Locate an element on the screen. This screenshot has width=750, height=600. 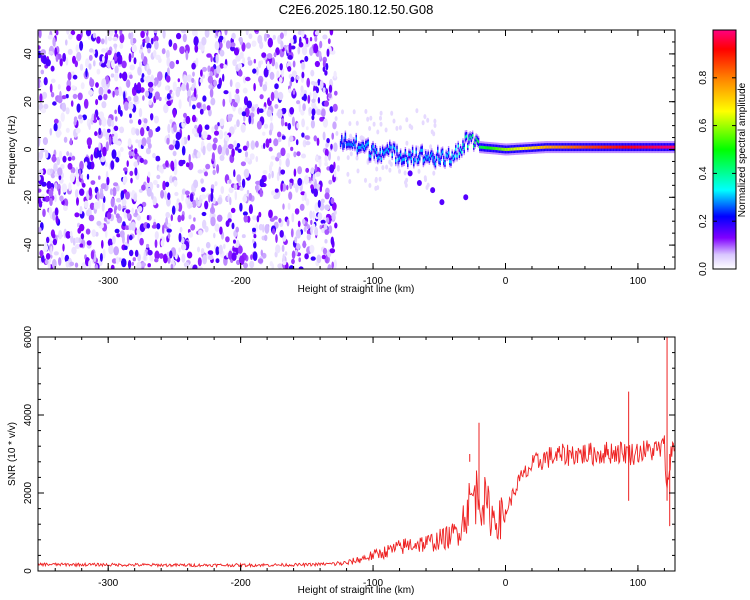
snr-y-tick-label: 6000 is located at coordinates (28, 336).